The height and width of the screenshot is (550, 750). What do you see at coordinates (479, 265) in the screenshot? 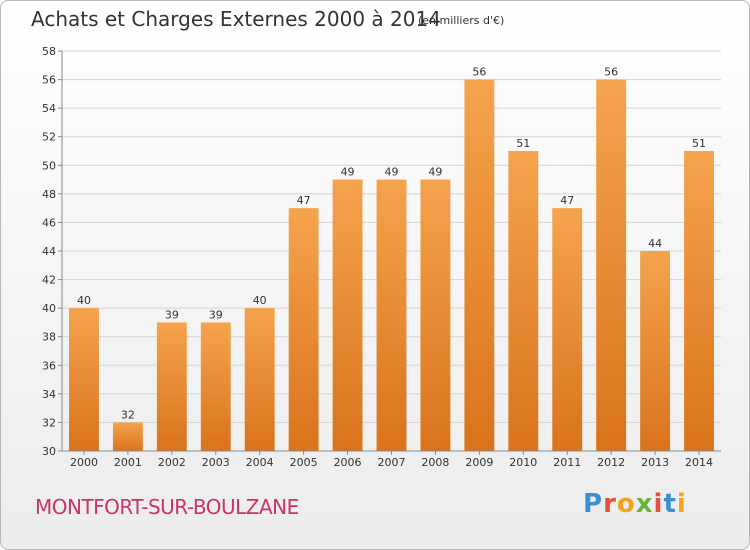
I see `bar-2009` at bounding box center [479, 265].